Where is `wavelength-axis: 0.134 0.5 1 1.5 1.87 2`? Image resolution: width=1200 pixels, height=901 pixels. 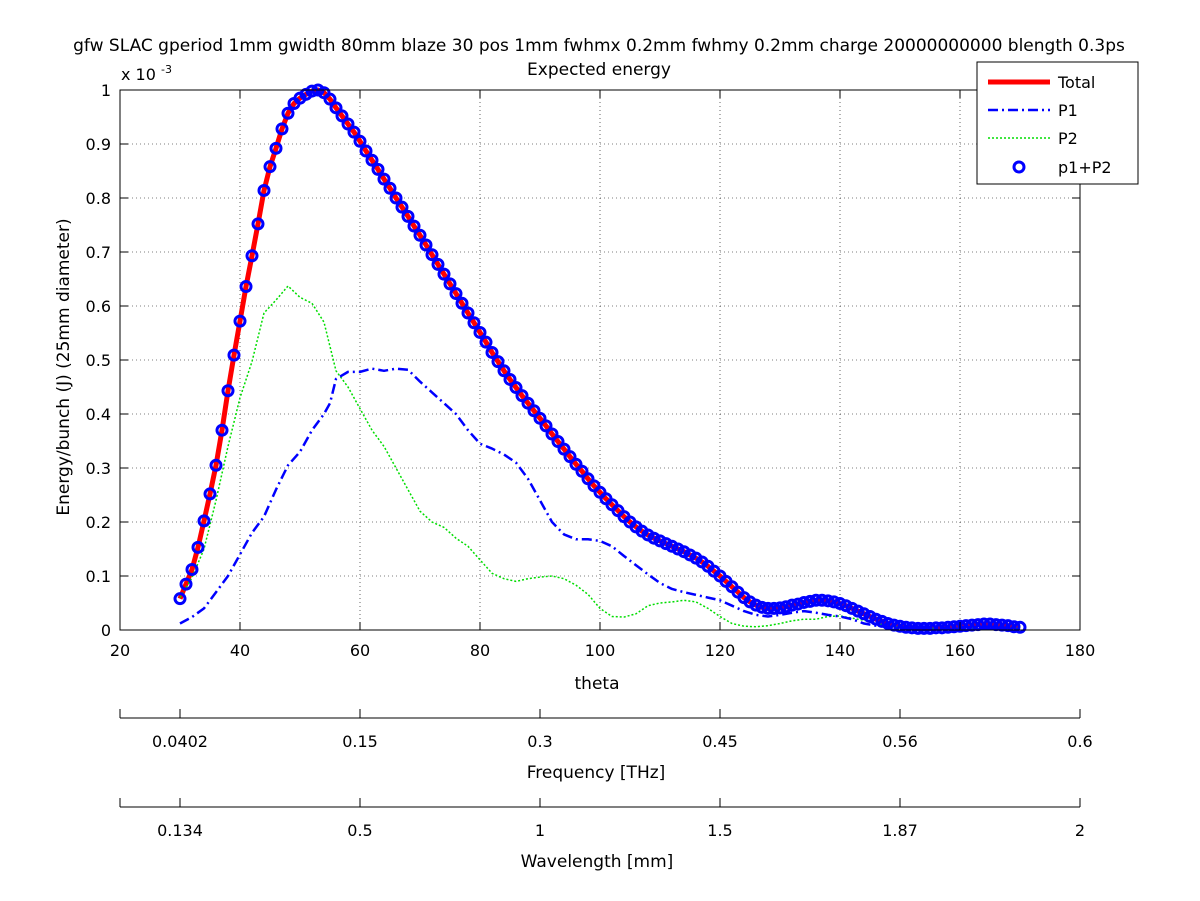 wavelength-axis: 0.134 0.5 1 1.5 1.87 2 is located at coordinates (602, 819).